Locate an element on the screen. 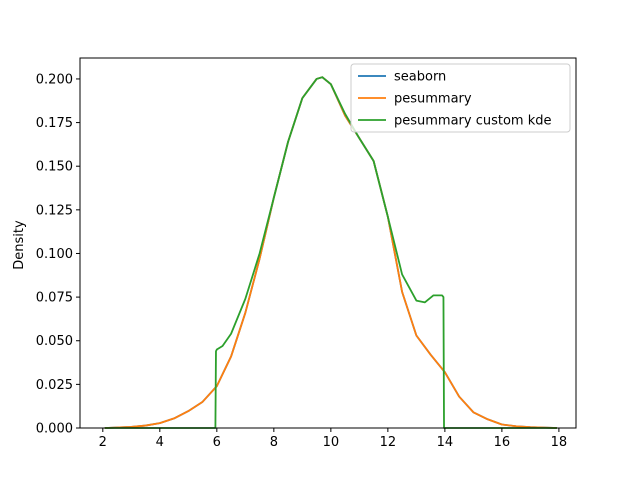 This screenshot has height=480, width=640. x-tick-label: 4 is located at coordinates (160, 442).